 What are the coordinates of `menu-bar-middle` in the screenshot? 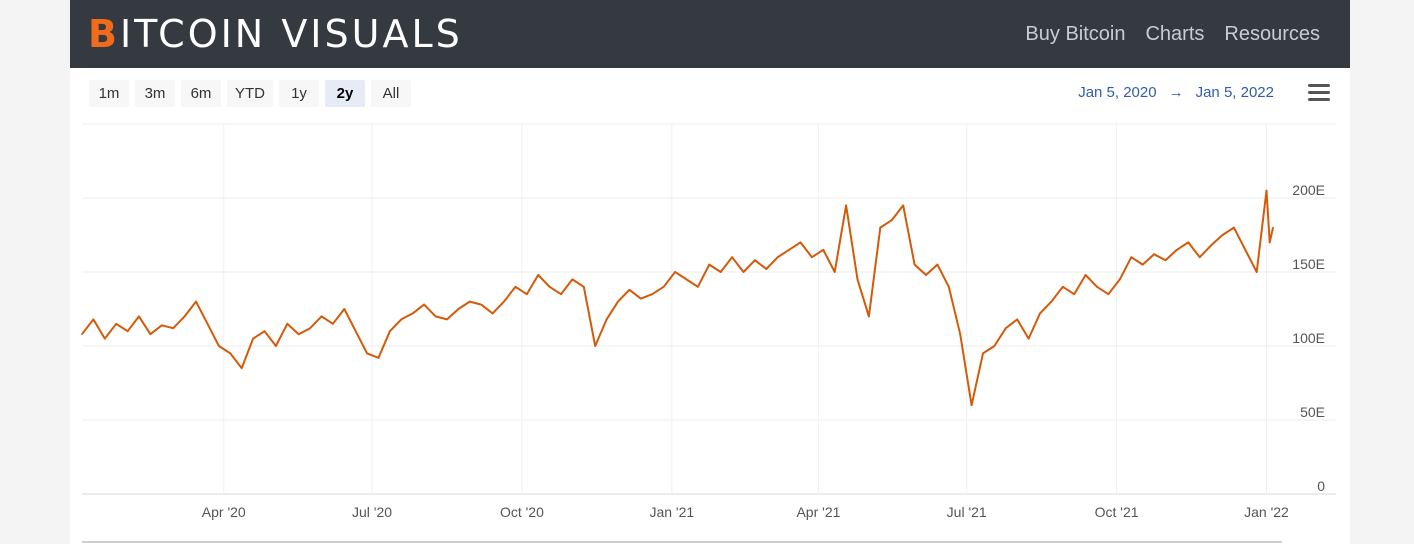 It's located at (1319, 92).